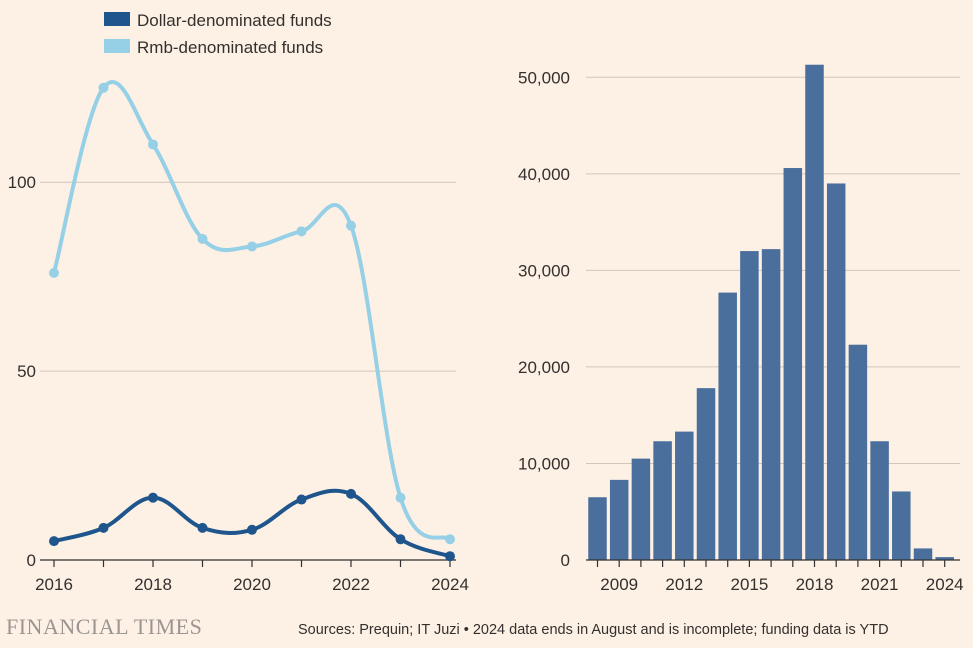 The image size is (973, 648). What do you see at coordinates (814, 312) in the screenshot?
I see `bar-2018` at bounding box center [814, 312].